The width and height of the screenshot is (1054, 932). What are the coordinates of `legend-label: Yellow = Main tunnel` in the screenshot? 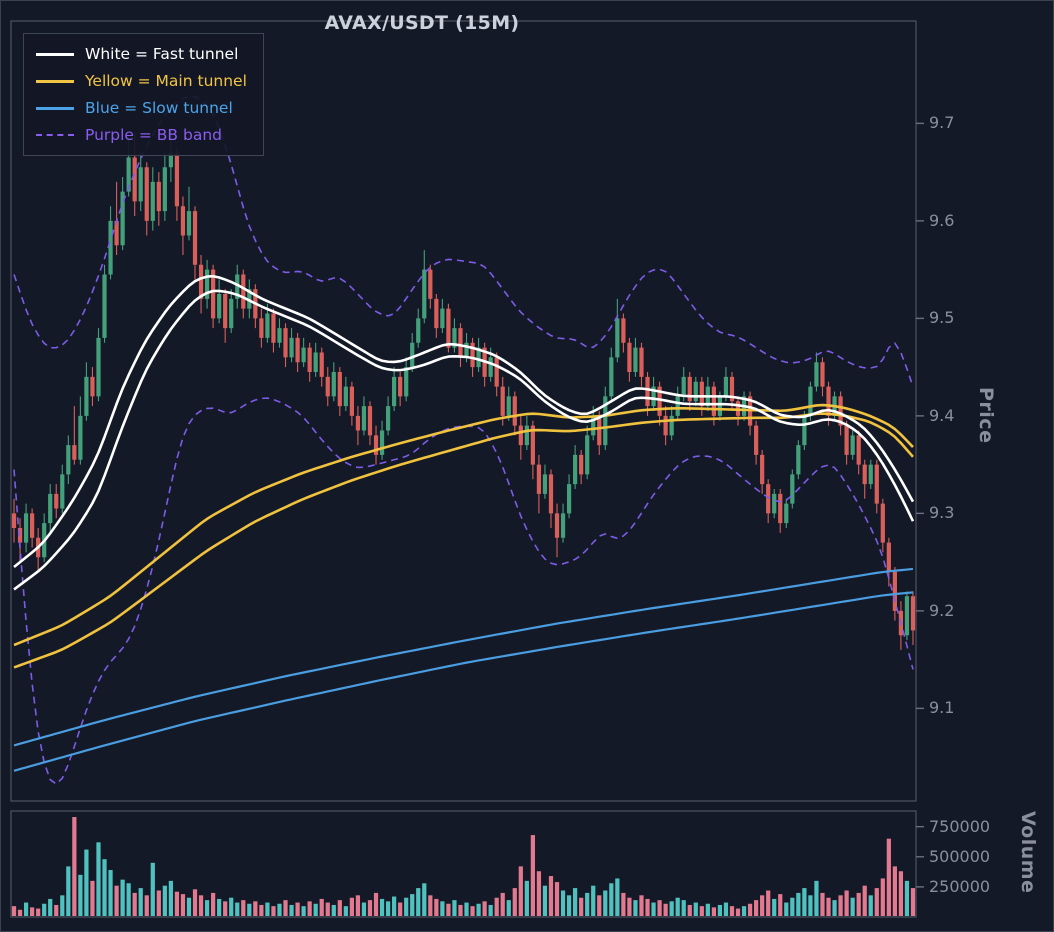 It's located at (166, 81).